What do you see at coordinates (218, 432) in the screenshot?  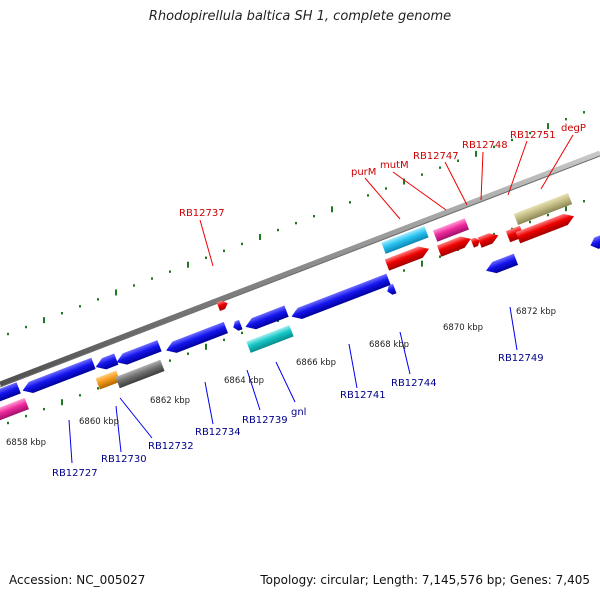 I see `gene-label-RB12734: RB12734` at bounding box center [218, 432].